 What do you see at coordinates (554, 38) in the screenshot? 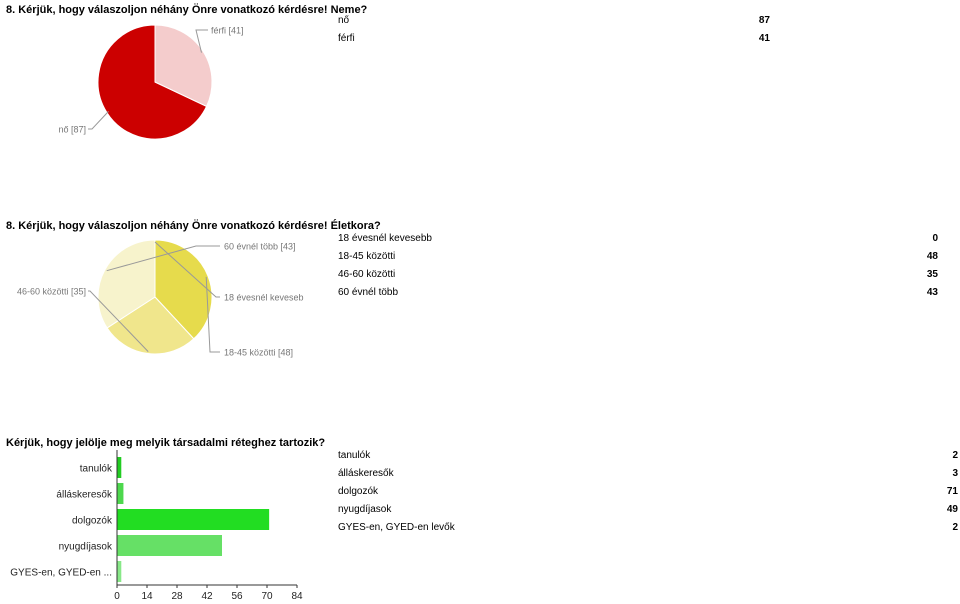
I see `gender-table-row: férfi 41` at bounding box center [554, 38].